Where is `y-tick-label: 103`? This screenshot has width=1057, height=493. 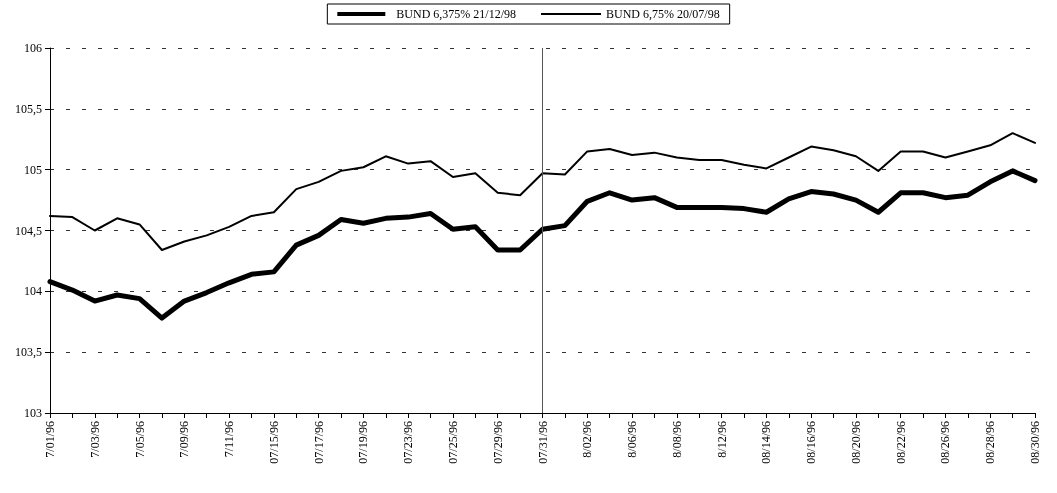
y-tick-label: 103 is located at coordinates (33, 413).